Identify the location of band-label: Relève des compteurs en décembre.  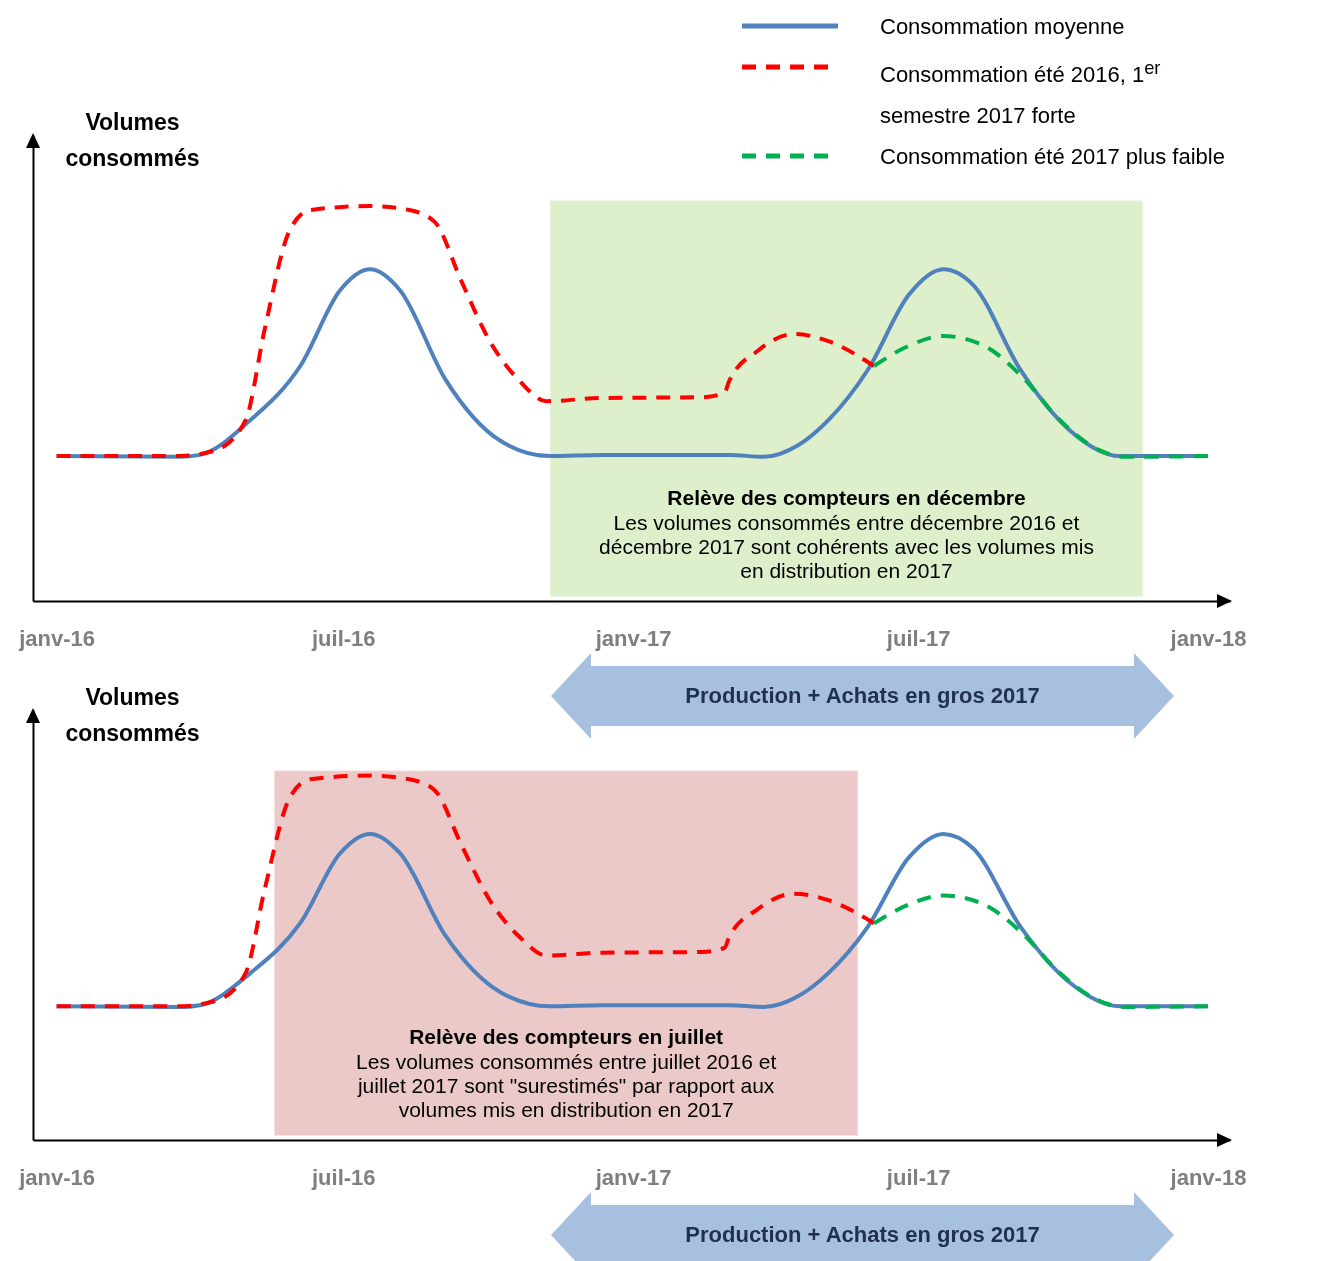
(846, 497).